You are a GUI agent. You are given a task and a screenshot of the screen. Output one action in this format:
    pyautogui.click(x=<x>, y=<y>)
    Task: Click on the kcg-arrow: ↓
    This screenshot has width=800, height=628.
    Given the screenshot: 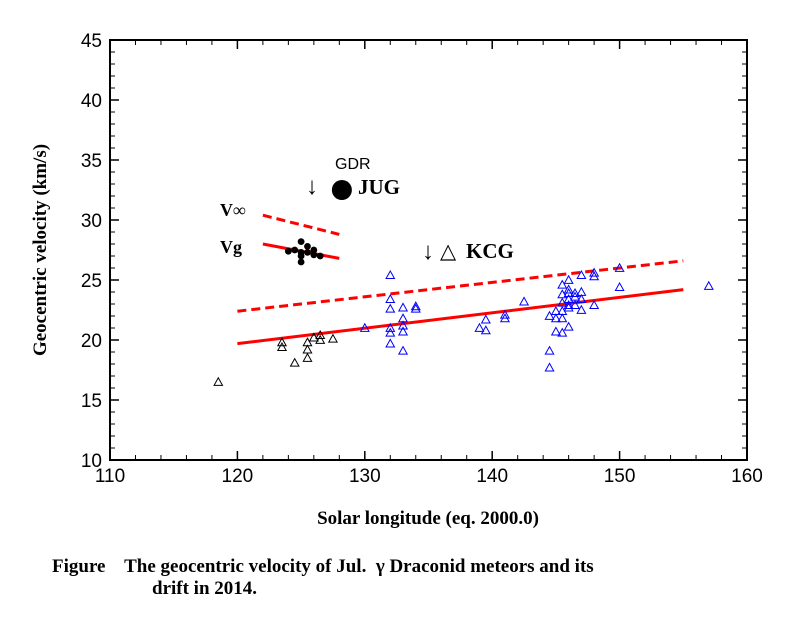 What is the action you would take?
    pyautogui.click(x=428, y=251)
    